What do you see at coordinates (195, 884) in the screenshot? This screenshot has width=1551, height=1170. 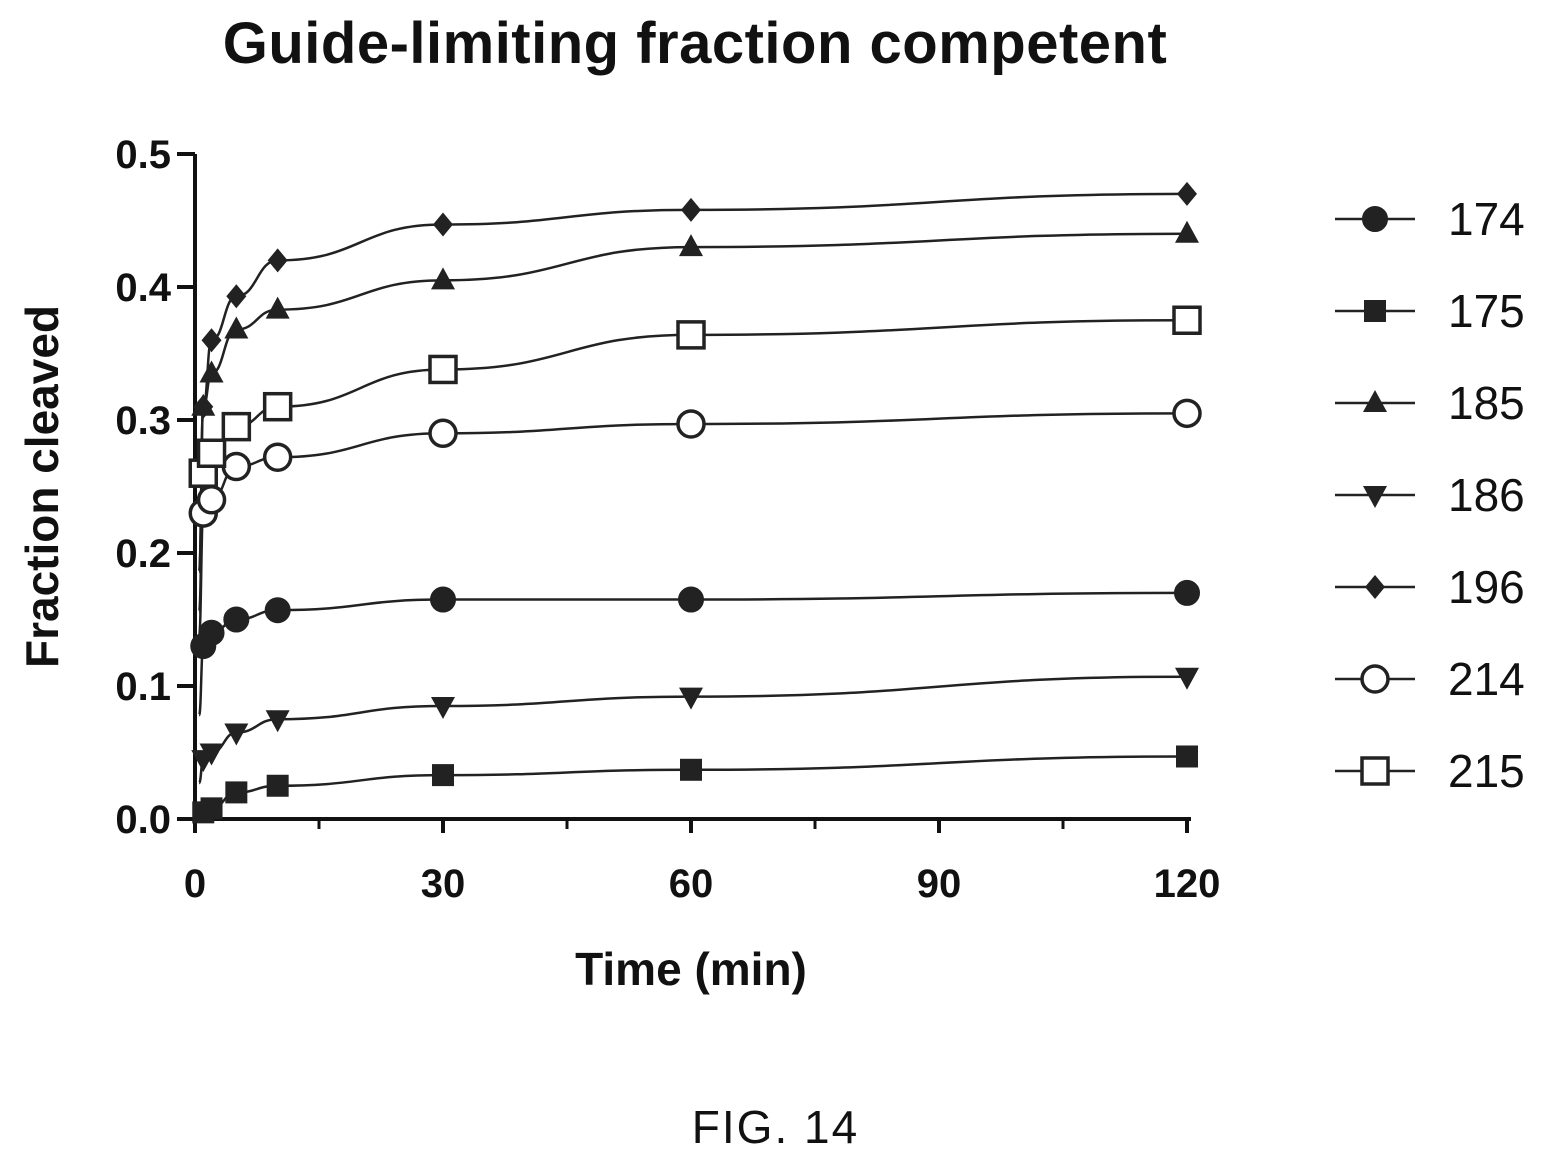 I see `x-tick-label: 0` at bounding box center [195, 884].